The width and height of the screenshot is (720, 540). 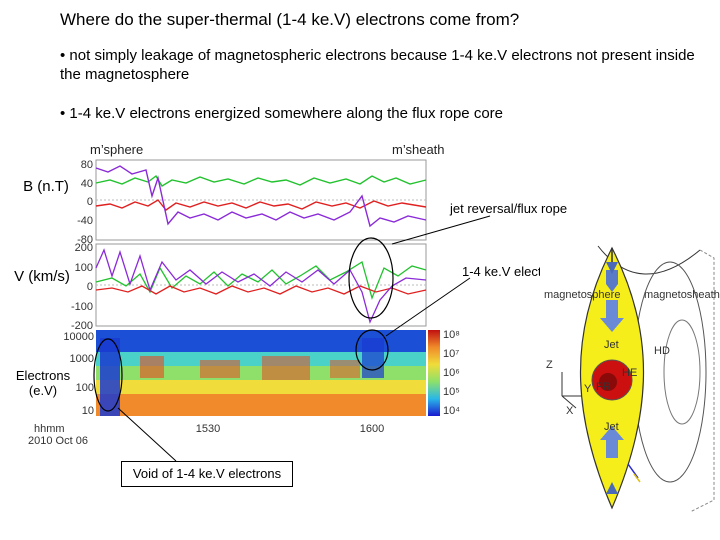 I want to click on magnetosheath-label: magnetosheath, so click(x=682, y=295).